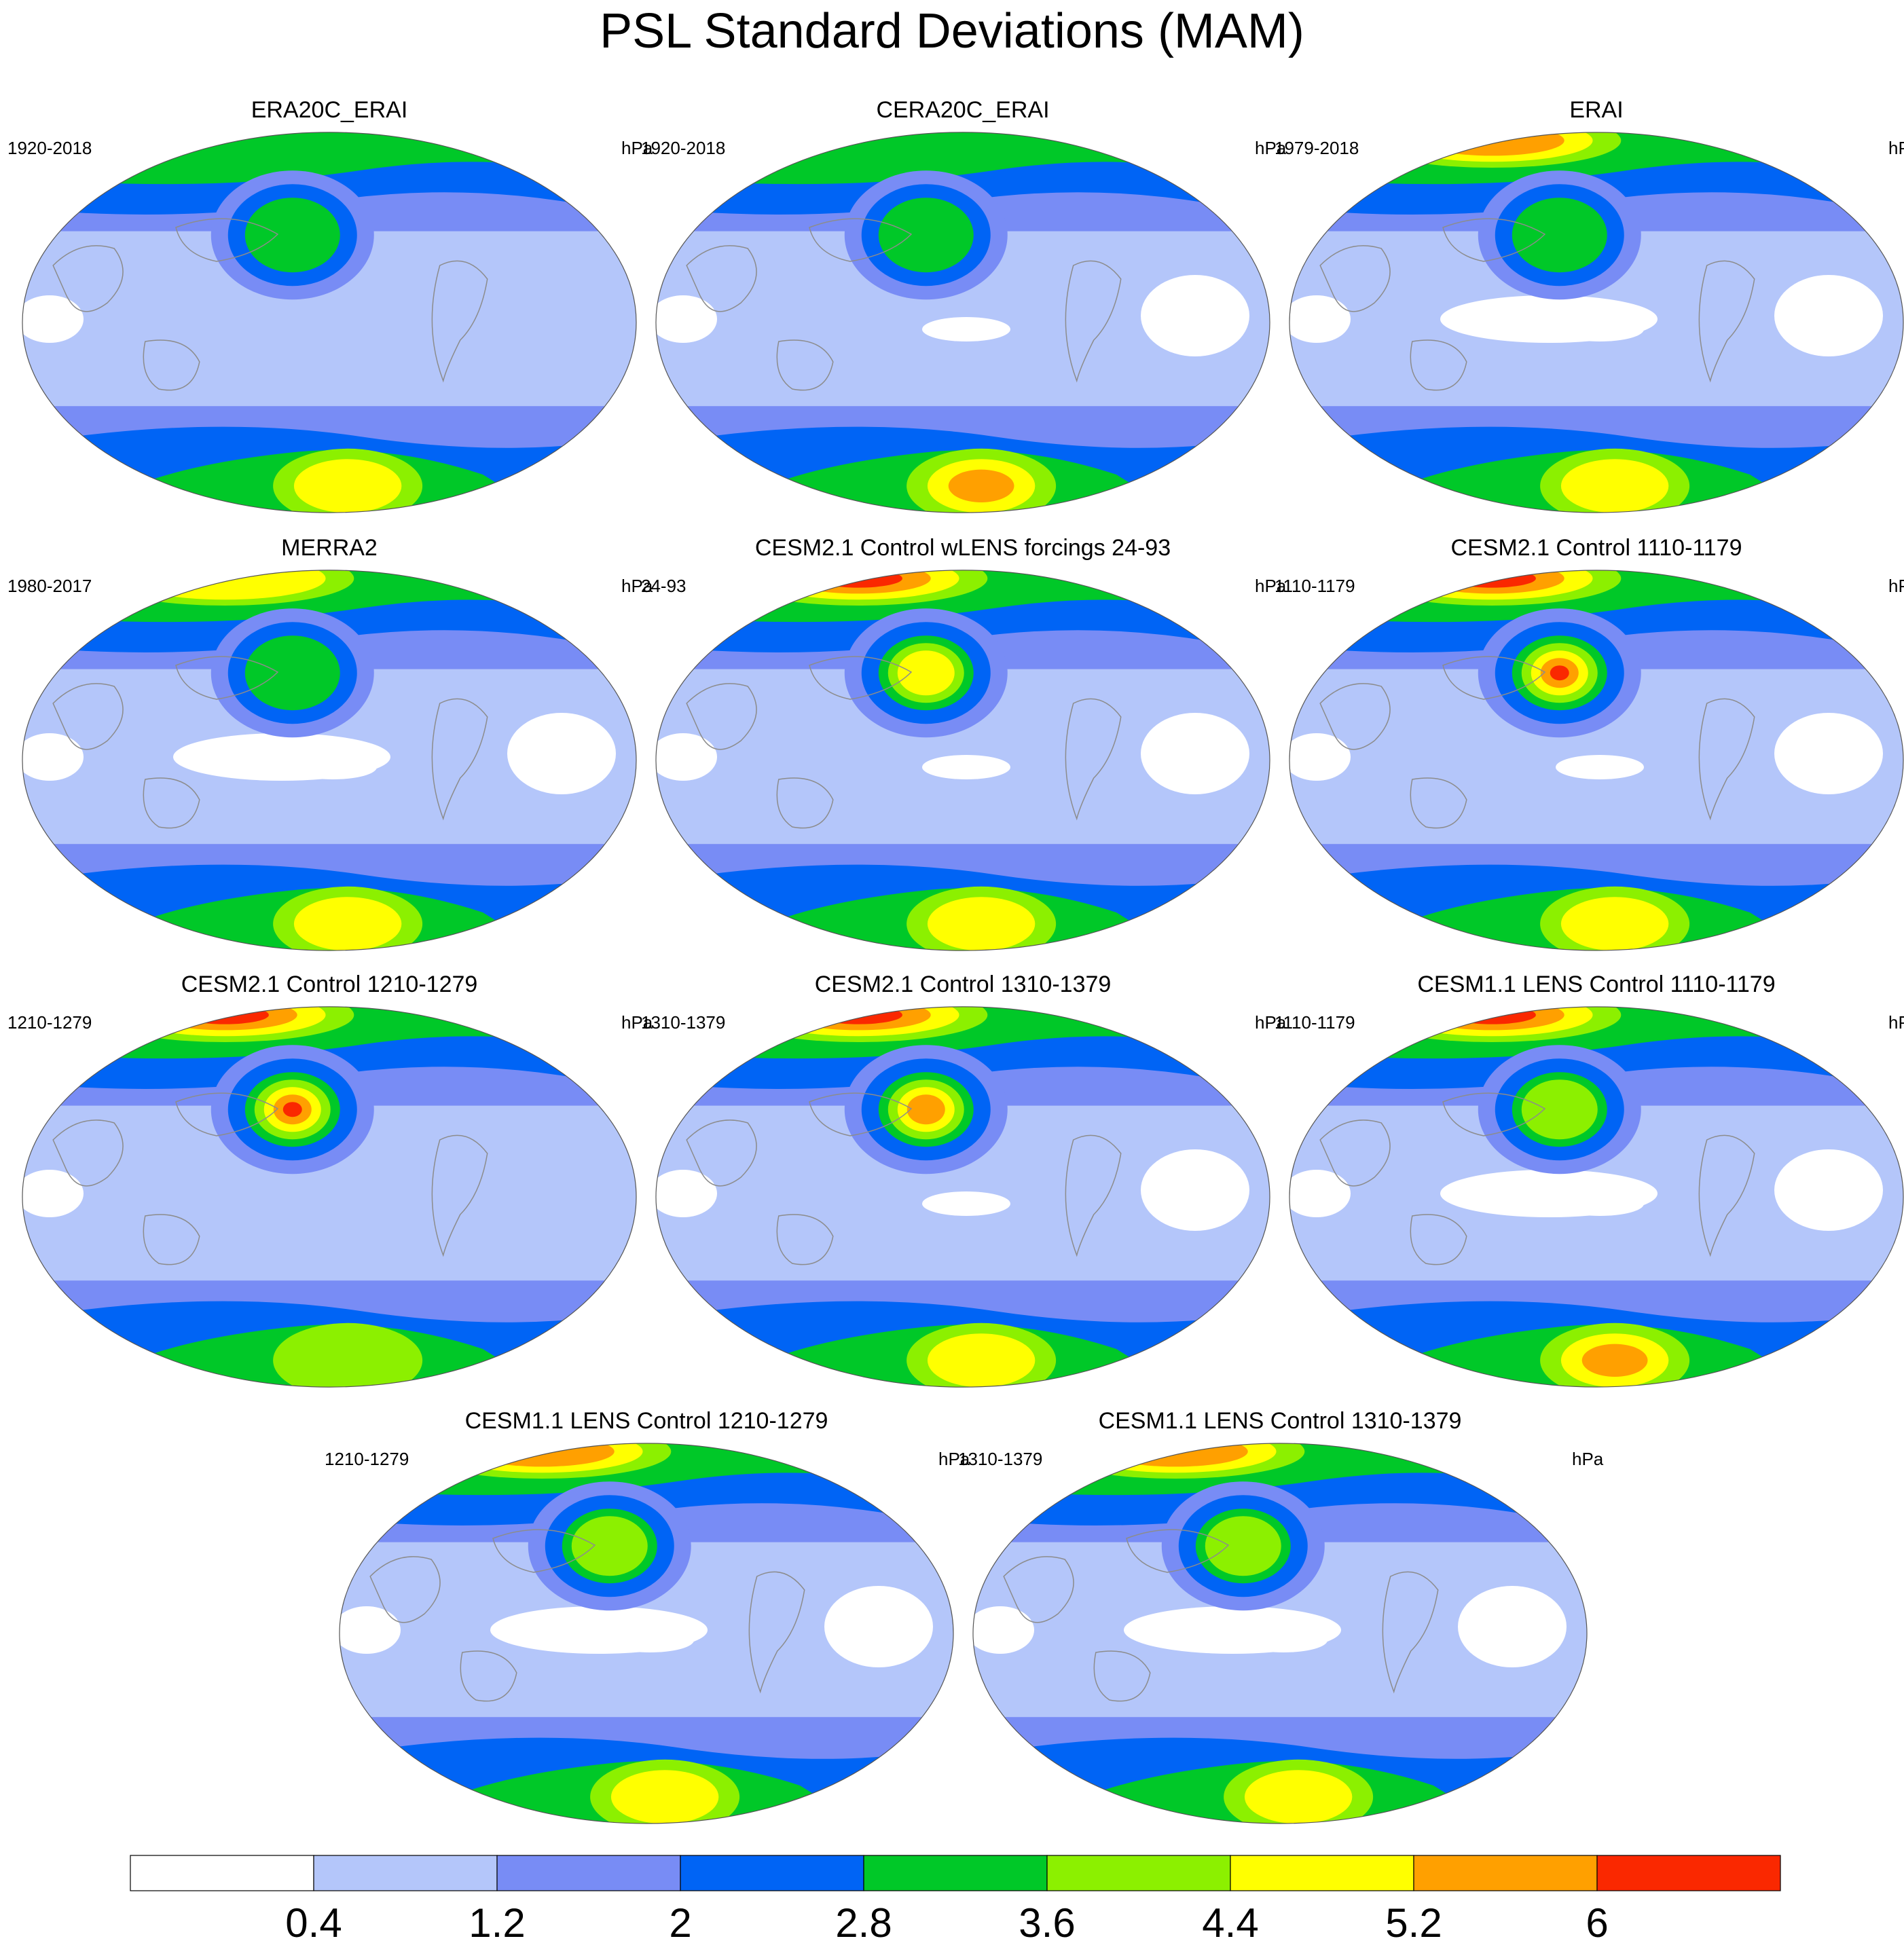 Image resolution: width=1904 pixels, height=1943 pixels. I want to click on panel-title: CESM2.1 Control 1210-1279, so click(329, 985).